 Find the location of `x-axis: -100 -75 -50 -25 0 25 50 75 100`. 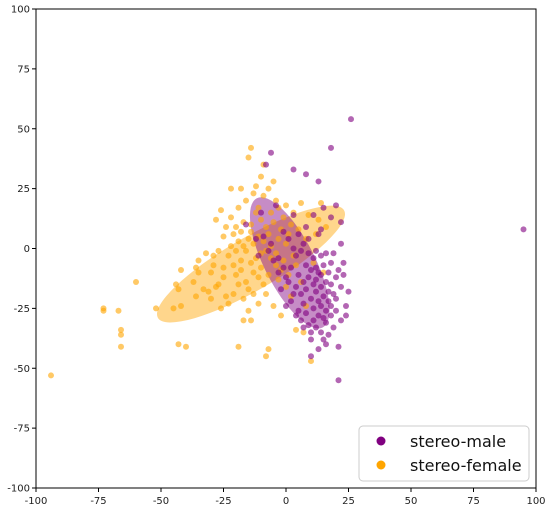

x-axis: -100 -75 -50 -25 0 25 50 75 100 is located at coordinates (285, 497).